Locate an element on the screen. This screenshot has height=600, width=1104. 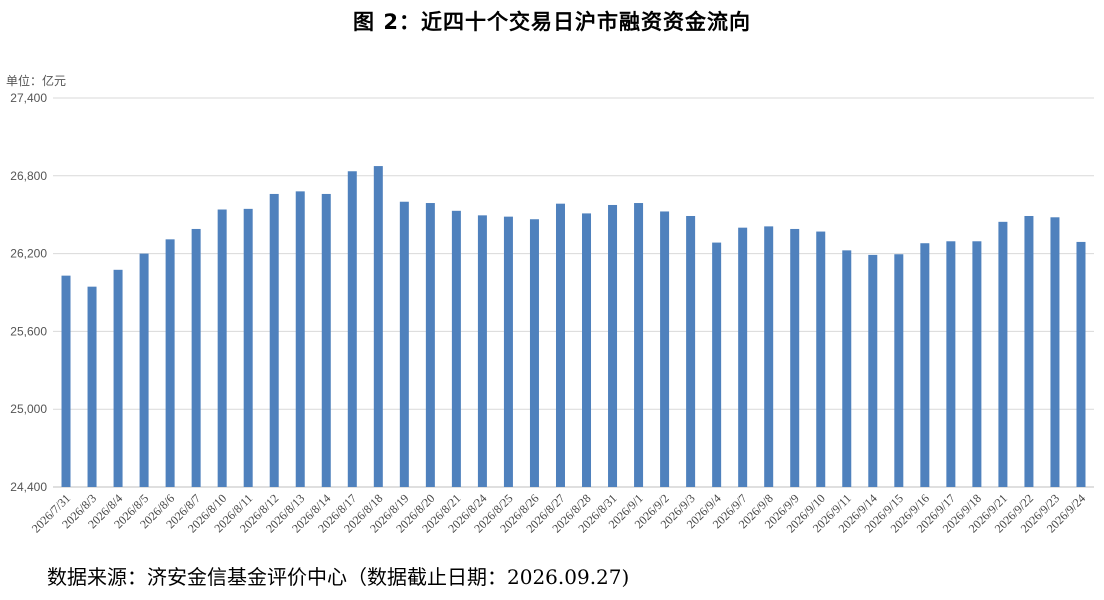
chart-title: 图 2：近四十个交易日沪市融资资金流向 is located at coordinates (552, 22).